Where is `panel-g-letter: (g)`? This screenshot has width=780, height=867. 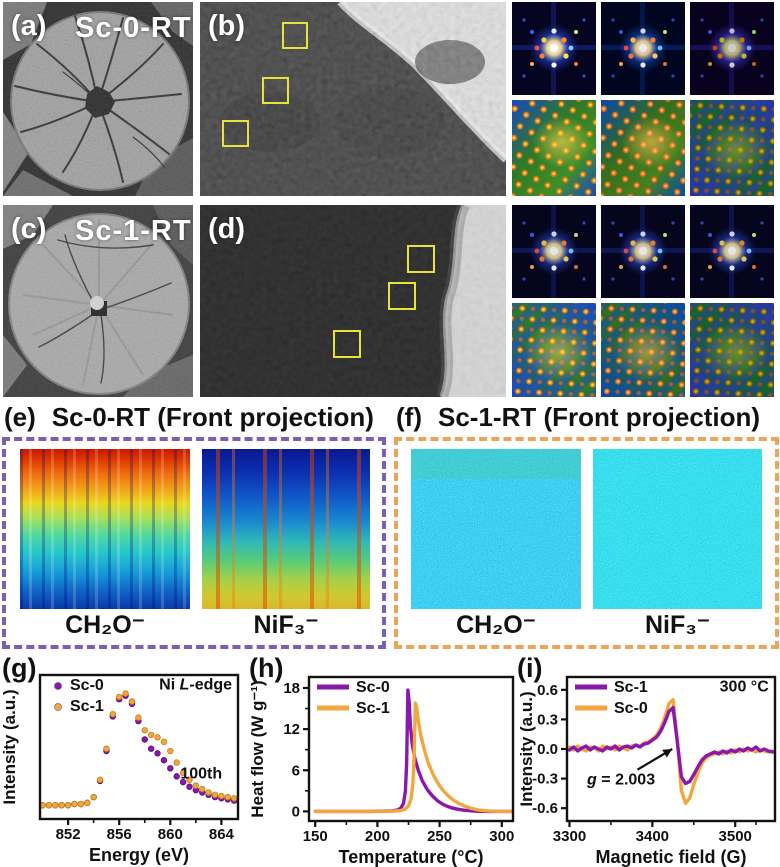
panel-g-letter: (g) is located at coordinates (19, 668).